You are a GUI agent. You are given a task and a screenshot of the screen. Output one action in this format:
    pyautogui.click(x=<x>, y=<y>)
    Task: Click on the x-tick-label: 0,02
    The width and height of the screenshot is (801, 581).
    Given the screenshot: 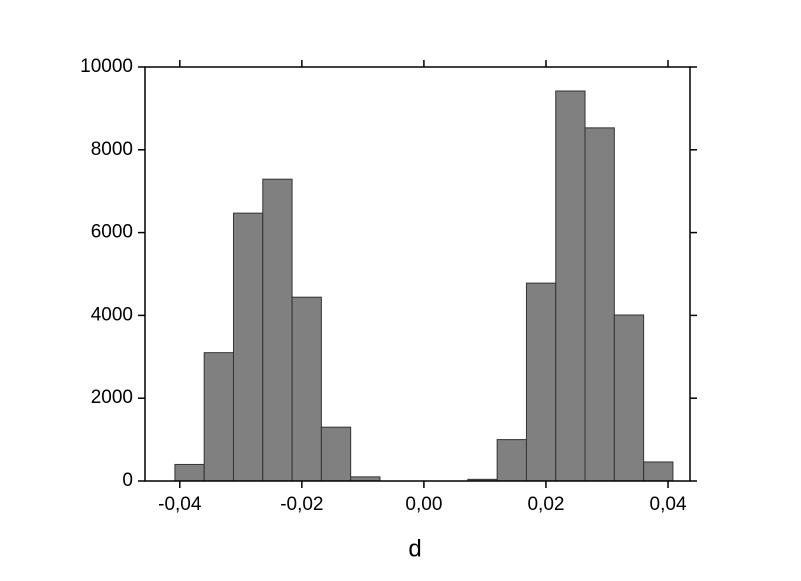 What is the action you would take?
    pyautogui.click(x=545, y=504)
    